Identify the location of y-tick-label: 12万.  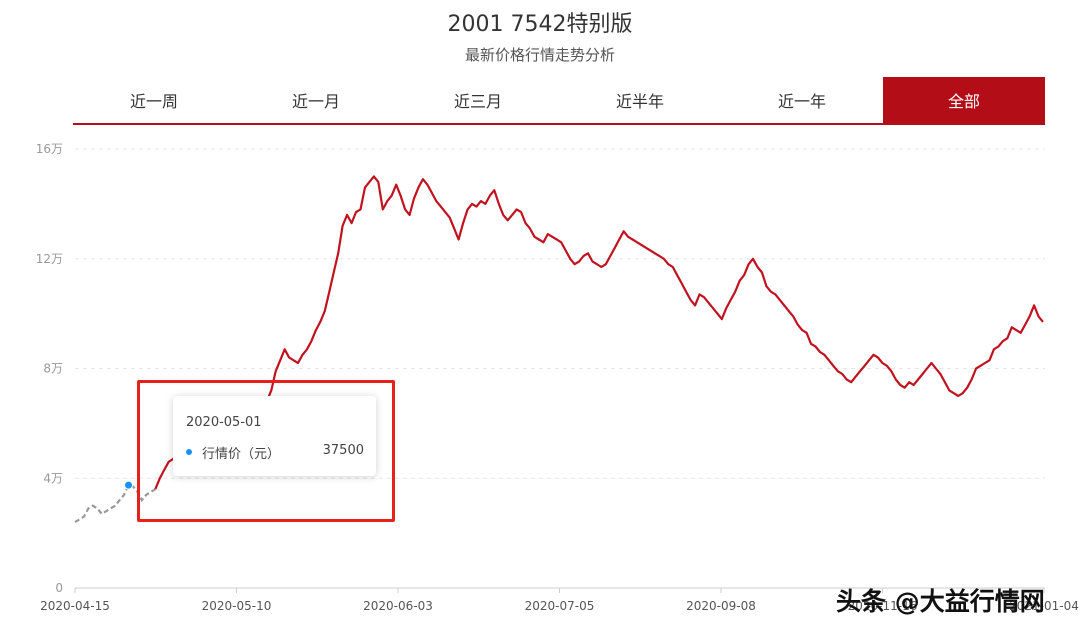
(49, 259).